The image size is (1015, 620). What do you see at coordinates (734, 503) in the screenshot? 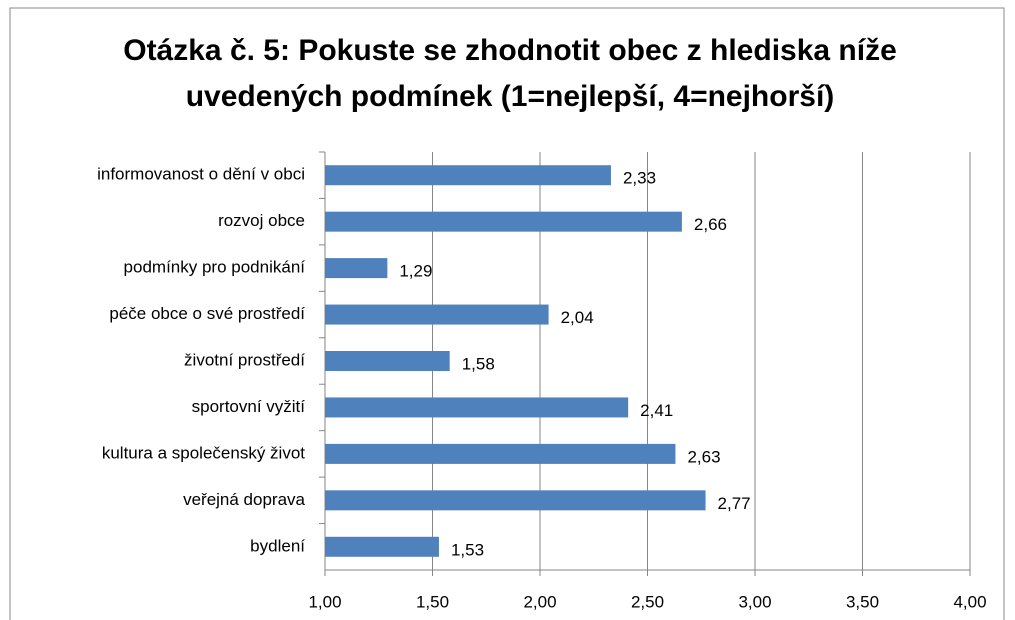
I see `value-label: 2,77` at bounding box center [734, 503].